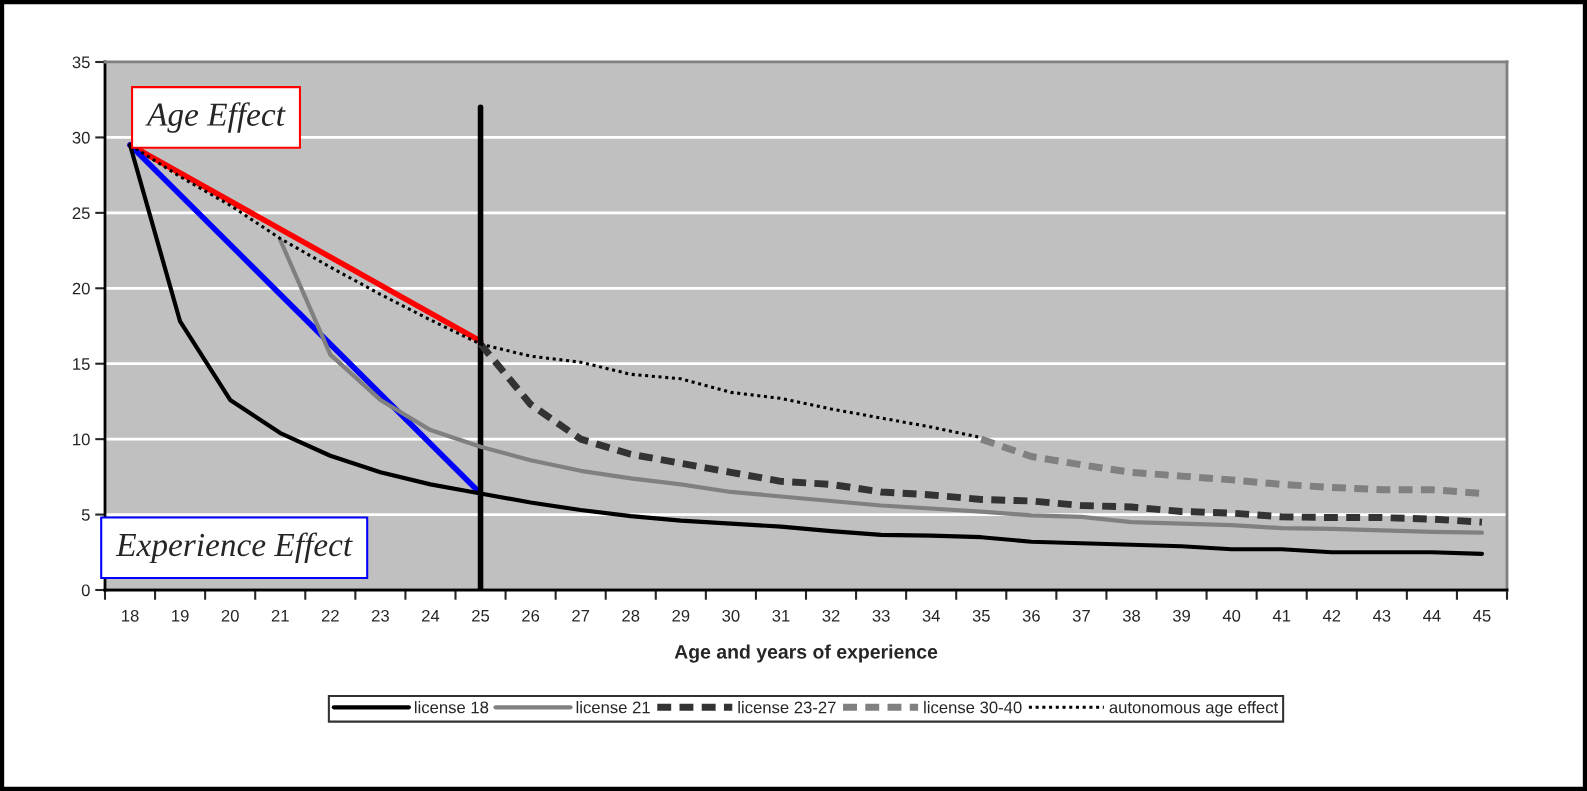 The height and width of the screenshot is (791, 1587). What do you see at coordinates (81, 137) in the screenshot?
I see `y-tick-label: 30` at bounding box center [81, 137].